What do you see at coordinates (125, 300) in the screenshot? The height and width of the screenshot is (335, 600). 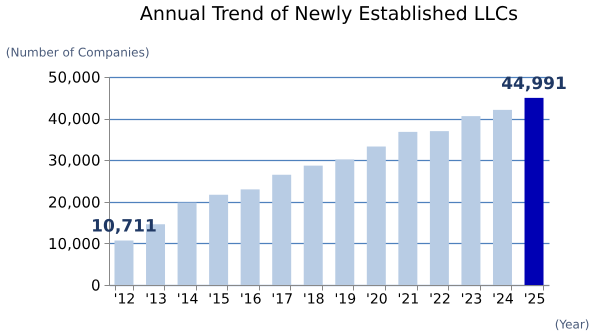 I see `x-tick-label: '12` at bounding box center [125, 300].